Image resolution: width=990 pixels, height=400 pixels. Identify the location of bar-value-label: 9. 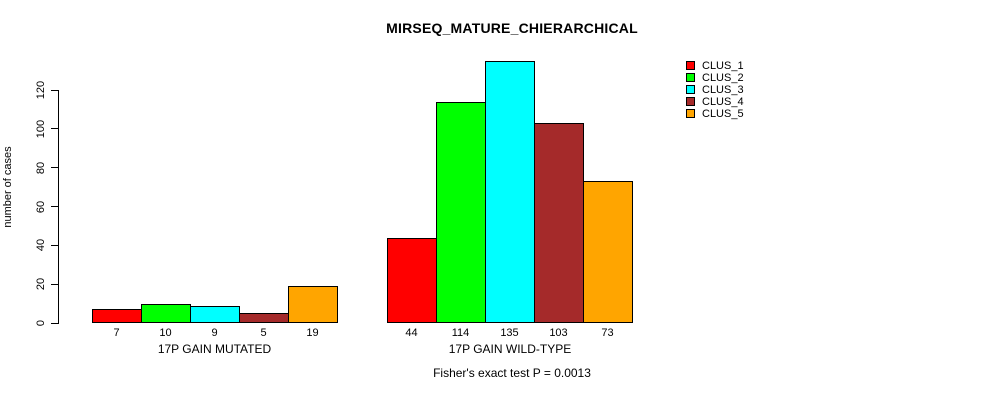
(214, 333).